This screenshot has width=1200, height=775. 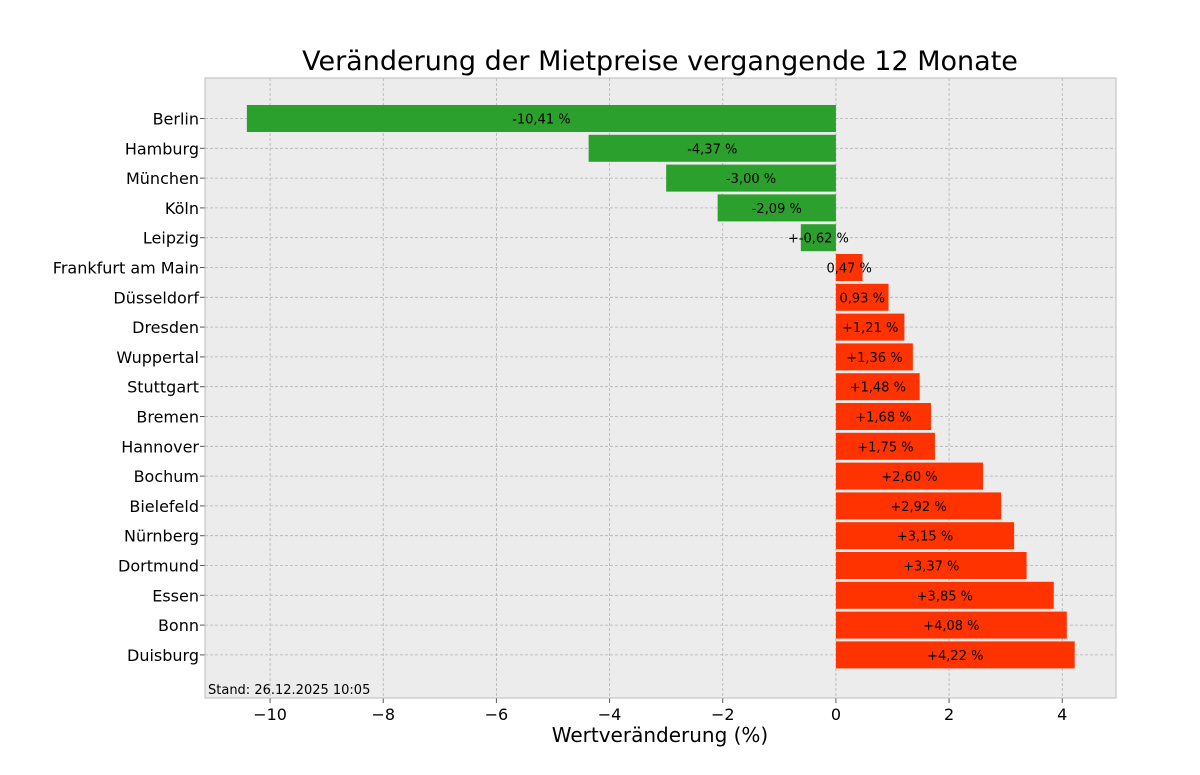 I want to click on bar-data-label: +3,85 %, so click(x=945, y=596).